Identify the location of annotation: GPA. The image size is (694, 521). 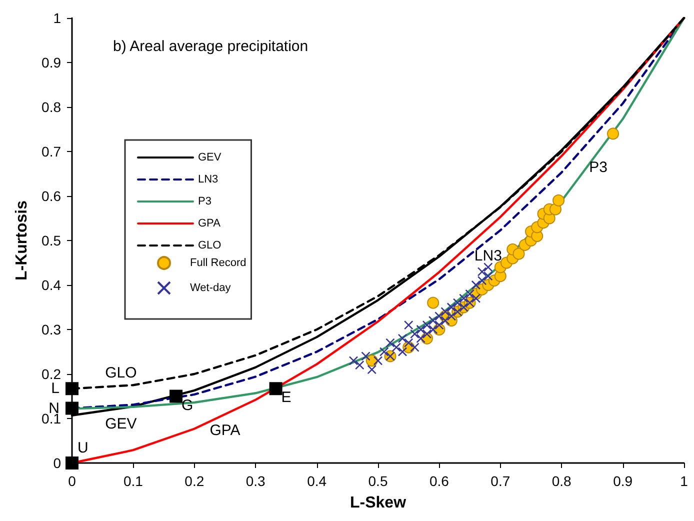
(225, 430).